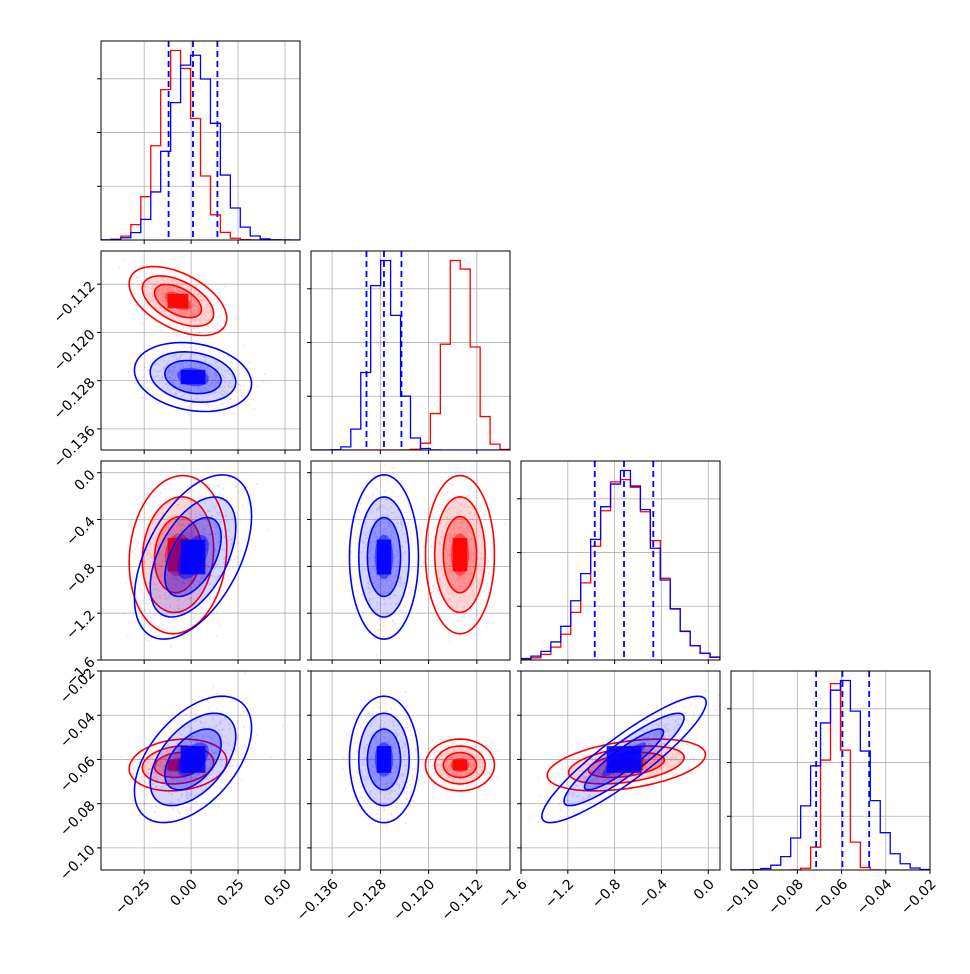 This screenshot has width=970, height=974. I want to click on x-tick-label: −0.128, so click(366, 900).